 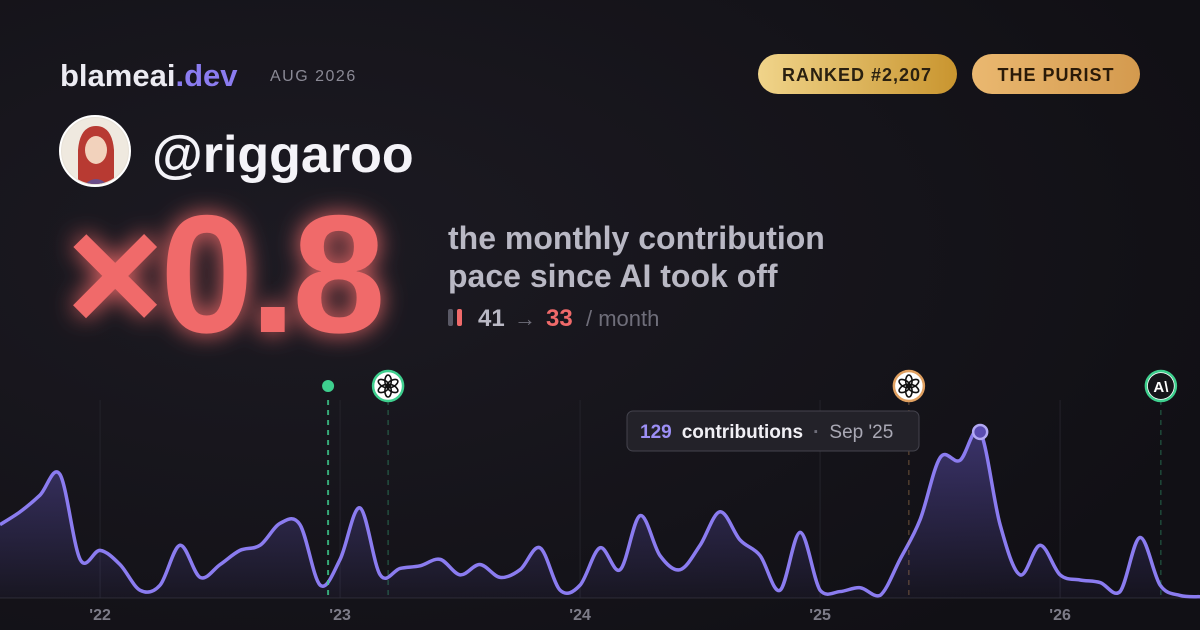 I want to click on x-tick-label: '25, so click(x=820, y=615).